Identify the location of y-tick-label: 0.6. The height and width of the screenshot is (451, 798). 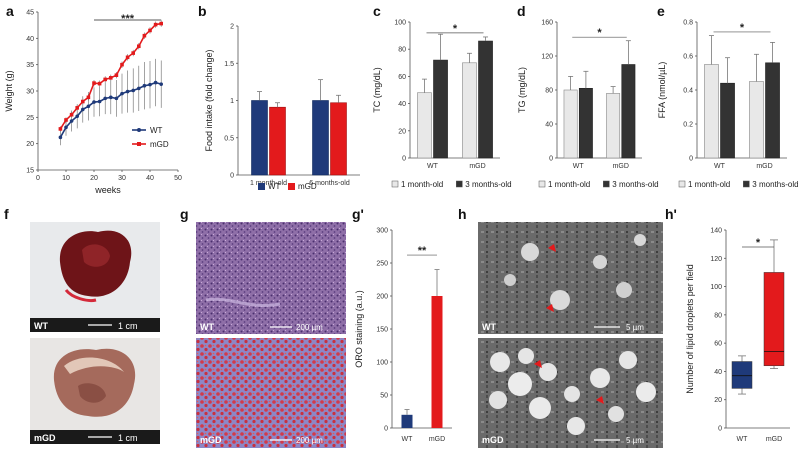
(688, 57).